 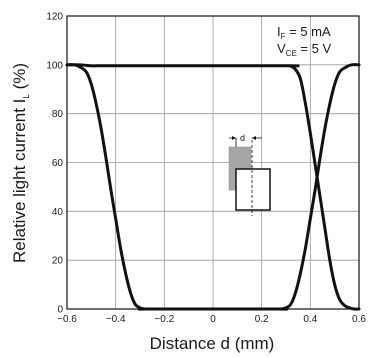 What do you see at coordinates (308, 31) in the screenshot?
I see `condition-if-rest: = 5 mA` at bounding box center [308, 31].